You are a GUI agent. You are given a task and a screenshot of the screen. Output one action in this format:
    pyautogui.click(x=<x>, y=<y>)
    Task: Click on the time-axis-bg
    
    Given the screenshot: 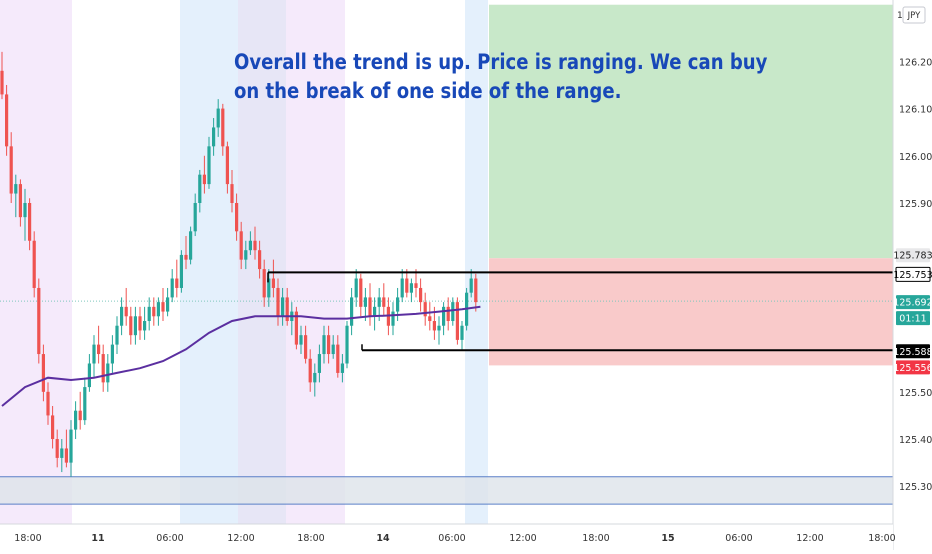 What is the action you would take?
    pyautogui.click(x=446, y=537)
    